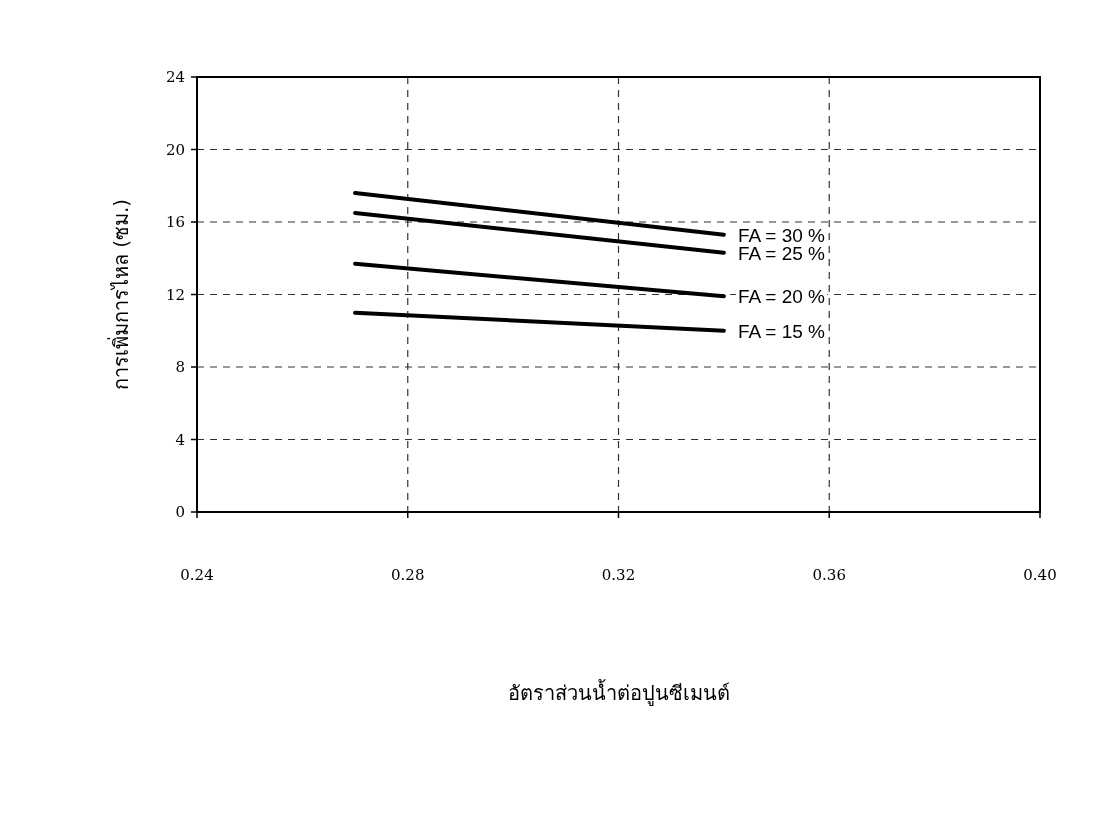 The image size is (1093, 832). Describe the element at coordinates (408, 575) in the screenshot. I see `x-tick-label: 0.28` at that location.